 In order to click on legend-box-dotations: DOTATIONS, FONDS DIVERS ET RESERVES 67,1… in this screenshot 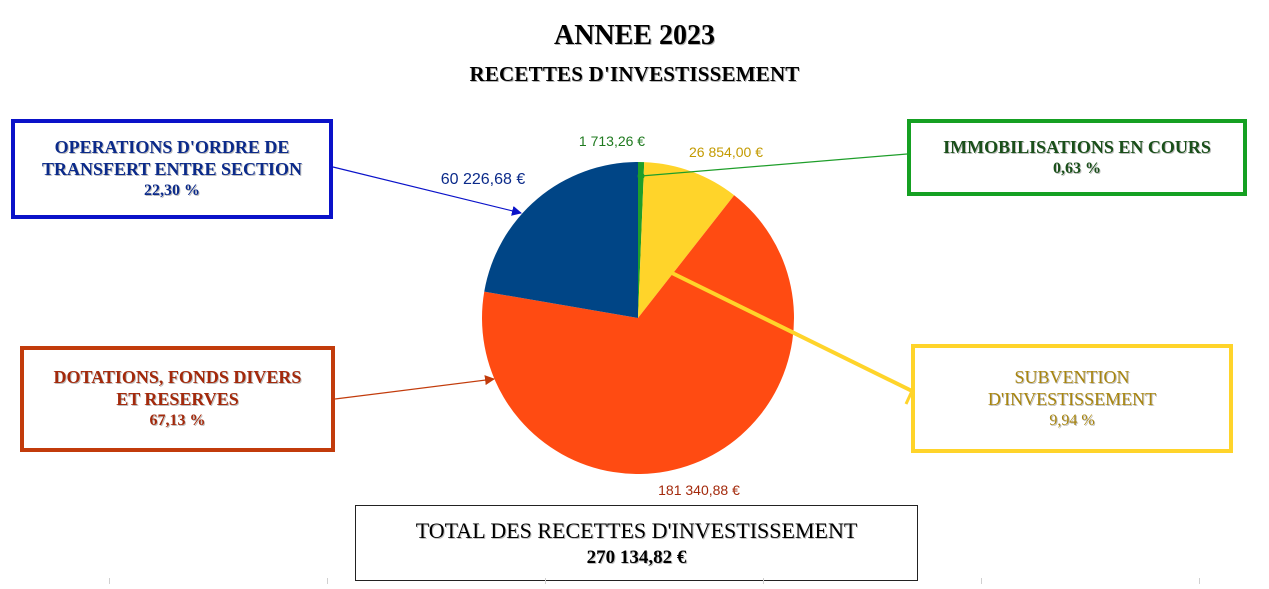, I will do `click(177, 399)`.